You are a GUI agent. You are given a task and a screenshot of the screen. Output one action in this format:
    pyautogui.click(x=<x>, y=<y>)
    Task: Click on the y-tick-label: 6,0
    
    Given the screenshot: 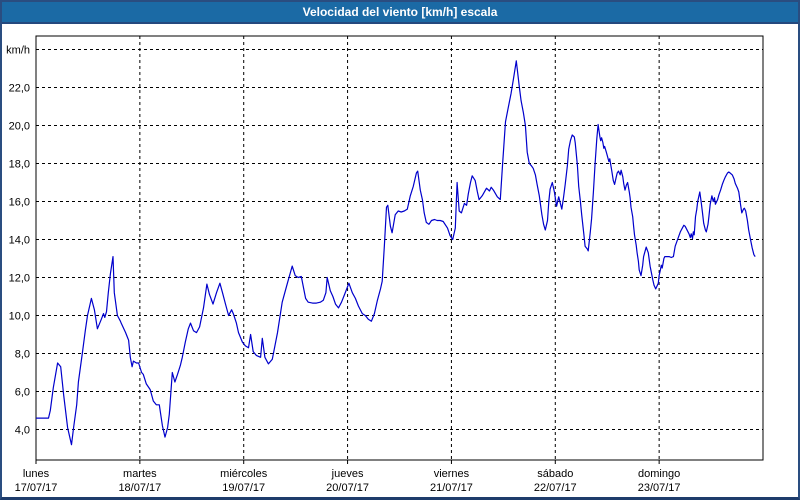 What is the action you would take?
    pyautogui.click(x=22, y=393)
    